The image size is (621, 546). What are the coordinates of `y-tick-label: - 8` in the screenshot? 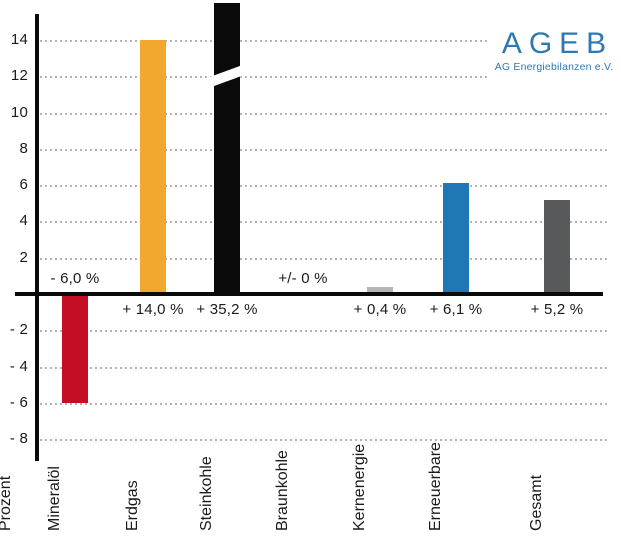 It's located at (18, 438).